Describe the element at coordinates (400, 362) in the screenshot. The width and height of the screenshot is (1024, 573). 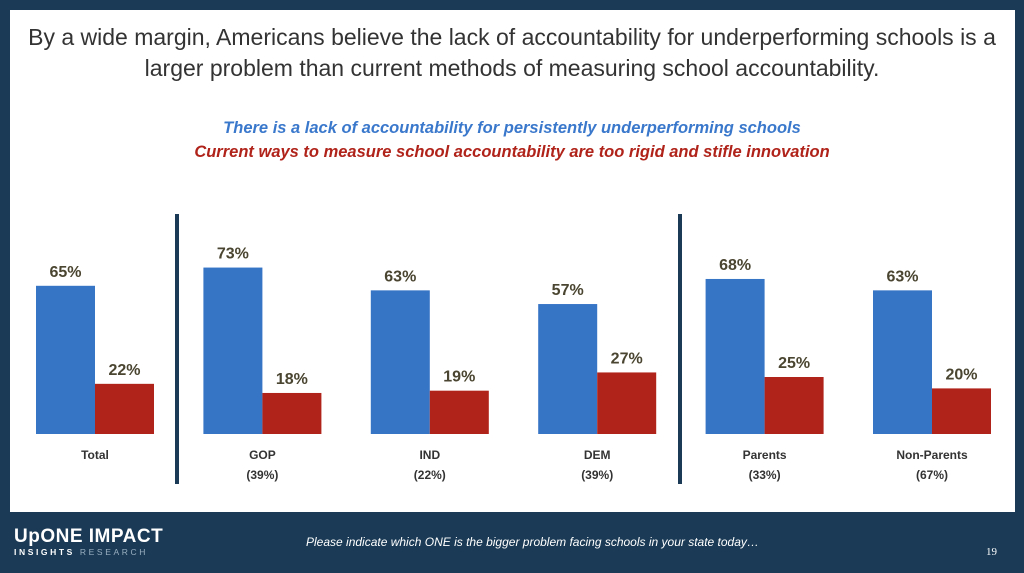
I see `bar-1-ind` at that location.